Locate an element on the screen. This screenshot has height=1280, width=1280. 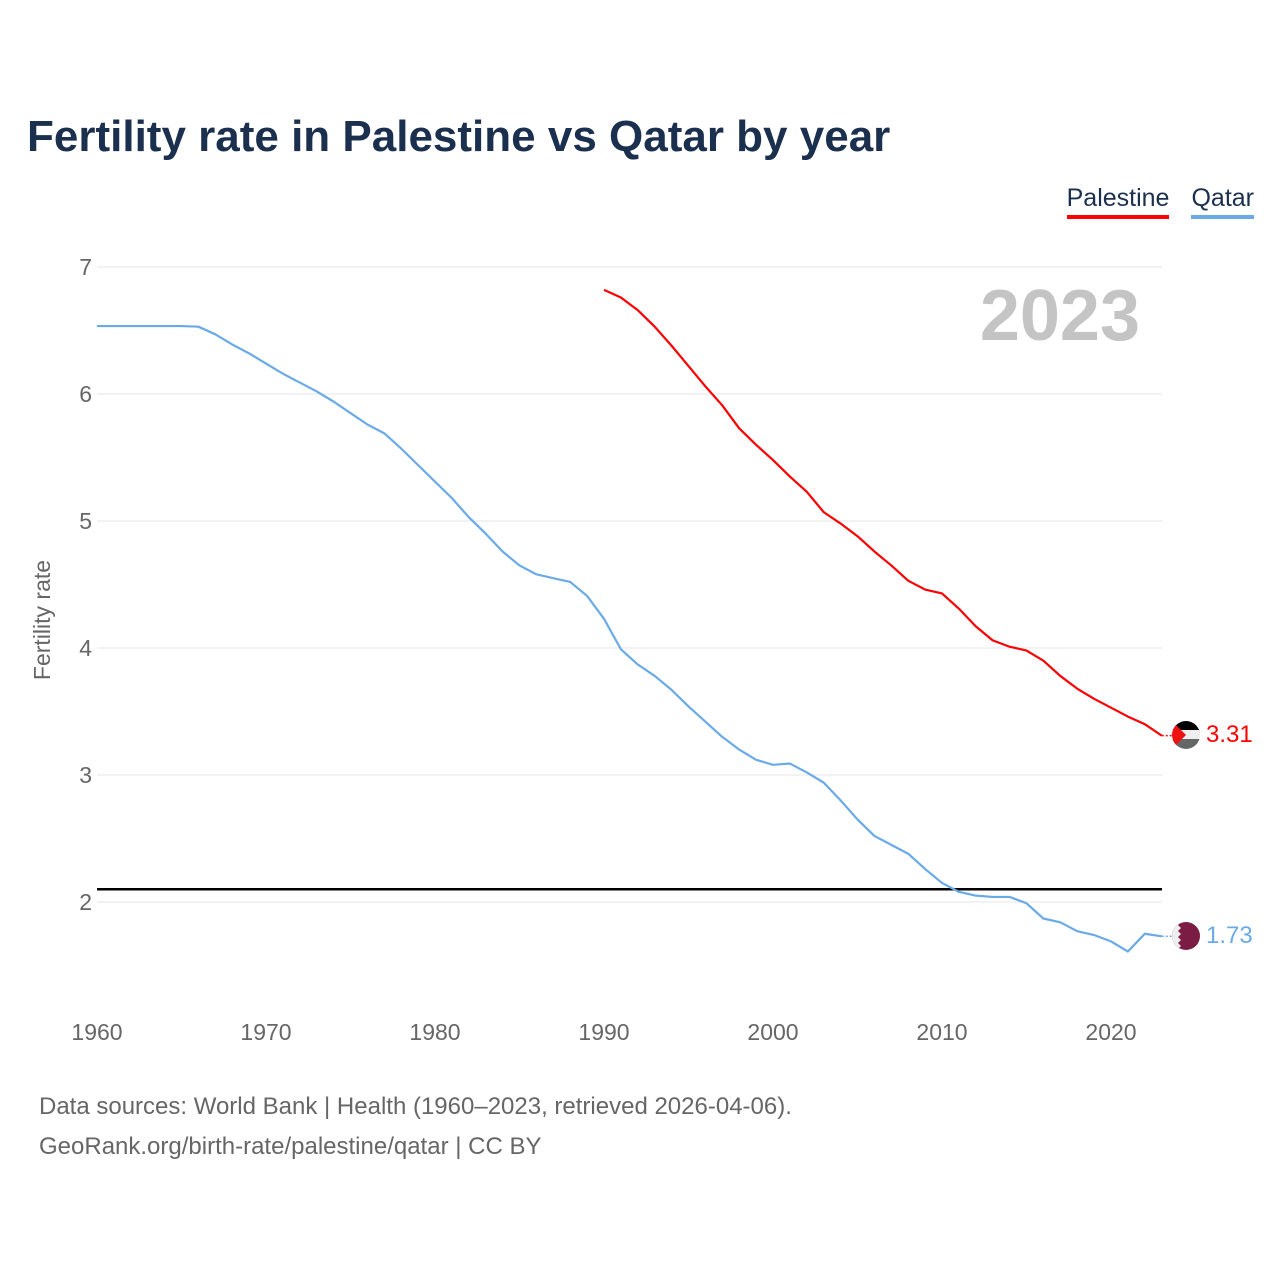
y-tick-label: 3 is located at coordinates (85, 775).